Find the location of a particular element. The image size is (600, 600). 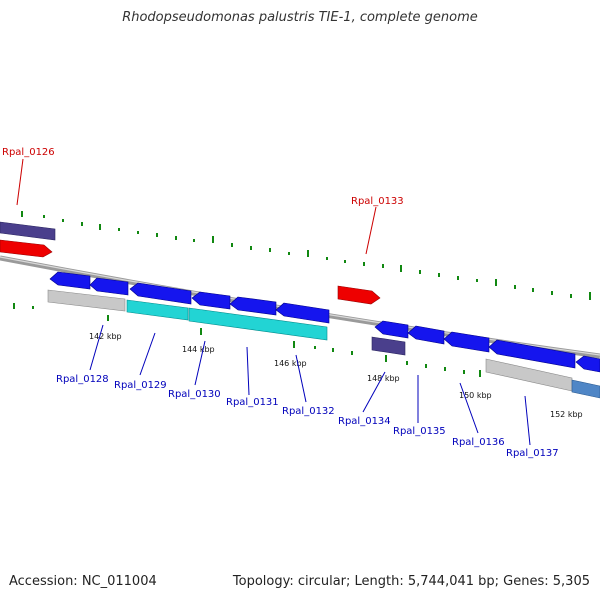

gene-label-rpal-0131: Rpal_0131 is located at coordinates (252, 402).